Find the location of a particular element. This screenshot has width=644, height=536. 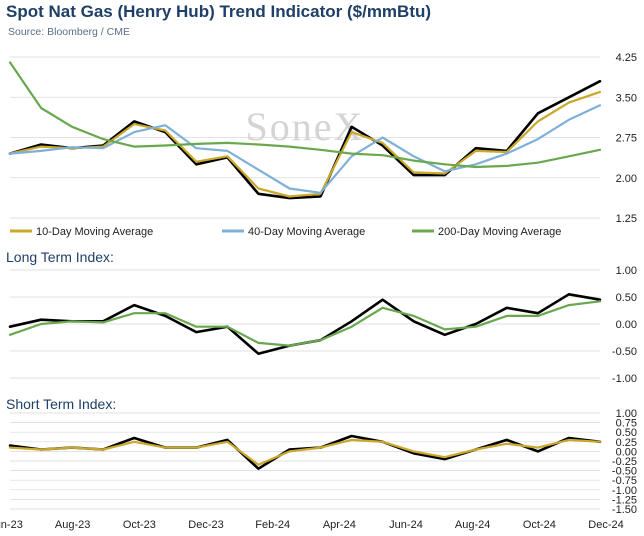

series-line-ma200 is located at coordinates (305, 323).